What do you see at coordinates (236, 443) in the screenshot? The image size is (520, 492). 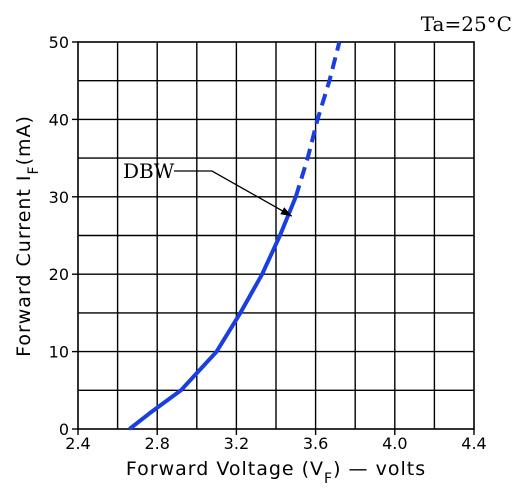 I see `x-tick-label: 3.2` at bounding box center [236, 443].